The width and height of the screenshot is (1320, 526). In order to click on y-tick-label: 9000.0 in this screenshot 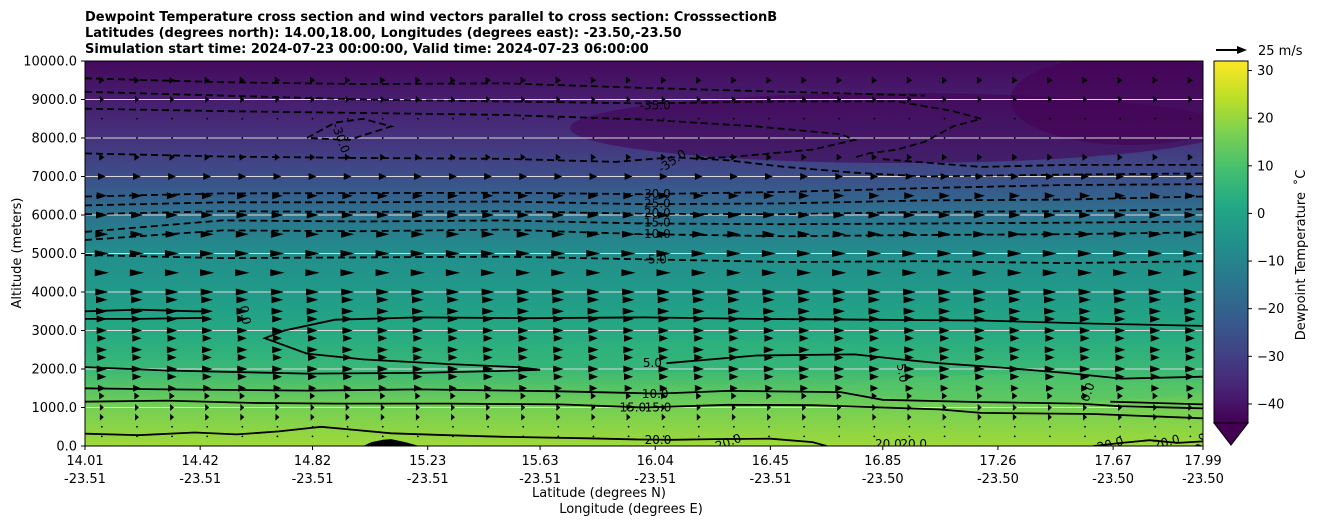, I will do `click(55, 100)`.